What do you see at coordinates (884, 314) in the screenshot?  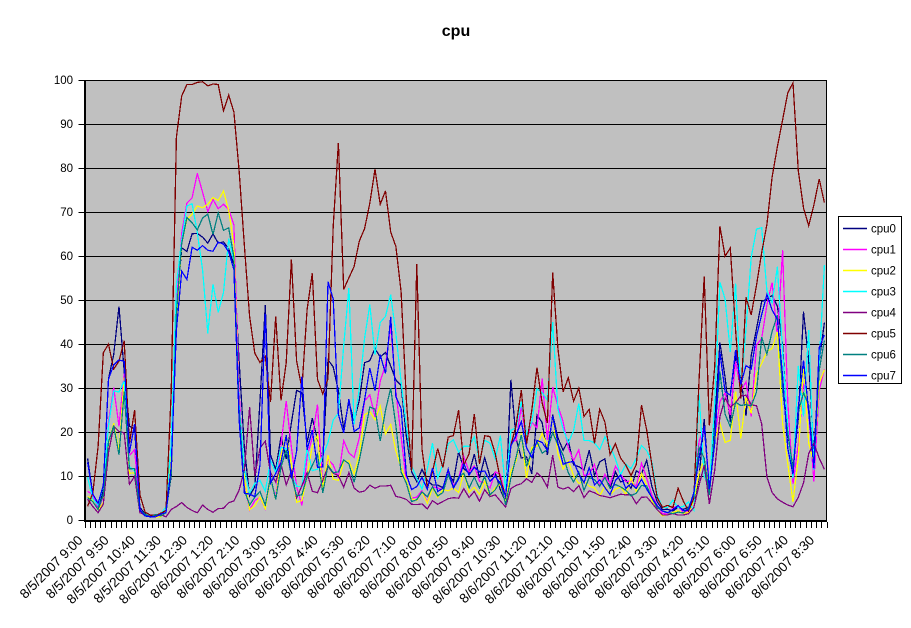 I see `svg-text: cpu4` at bounding box center [884, 314].